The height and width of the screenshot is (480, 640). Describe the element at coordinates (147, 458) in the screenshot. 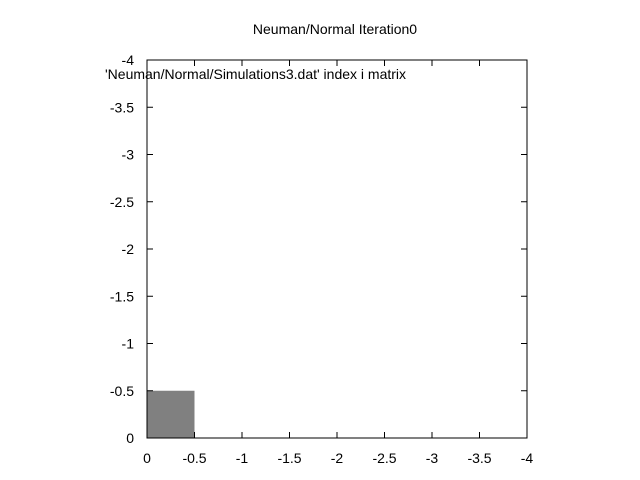

I see `x-tick-label: 0` at that location.